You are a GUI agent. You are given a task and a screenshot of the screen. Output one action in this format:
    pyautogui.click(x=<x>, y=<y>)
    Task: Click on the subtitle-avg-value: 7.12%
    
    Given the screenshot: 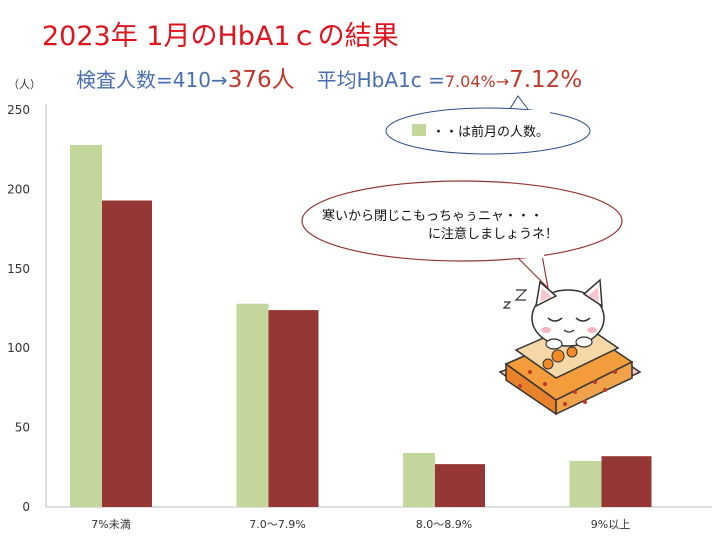 What is the action you would take?
    pyautogui.click(x=546, y=80)
    